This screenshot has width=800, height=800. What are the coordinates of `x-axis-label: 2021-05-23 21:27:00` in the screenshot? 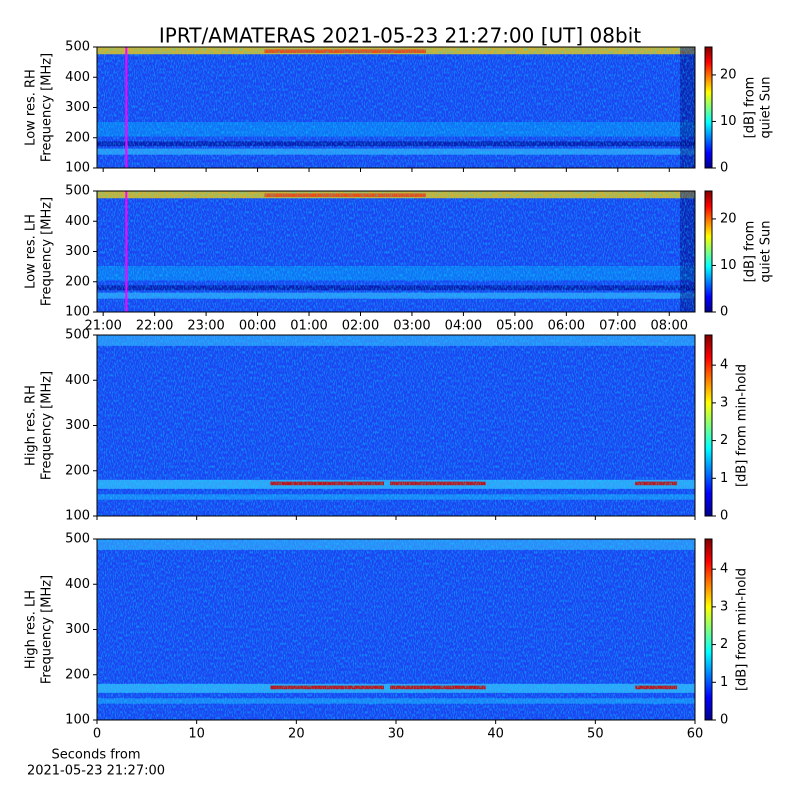 It's located at (96, 771).